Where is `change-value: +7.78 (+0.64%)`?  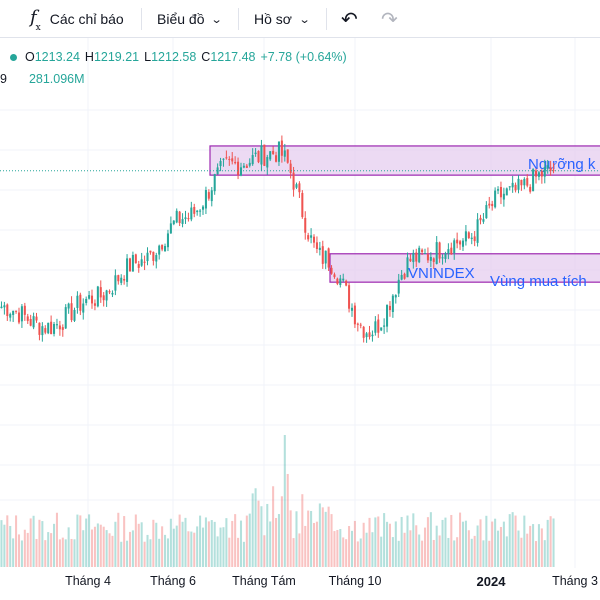
change-value: +7.78 (+0.64%) is located at coordinates (303, 57).